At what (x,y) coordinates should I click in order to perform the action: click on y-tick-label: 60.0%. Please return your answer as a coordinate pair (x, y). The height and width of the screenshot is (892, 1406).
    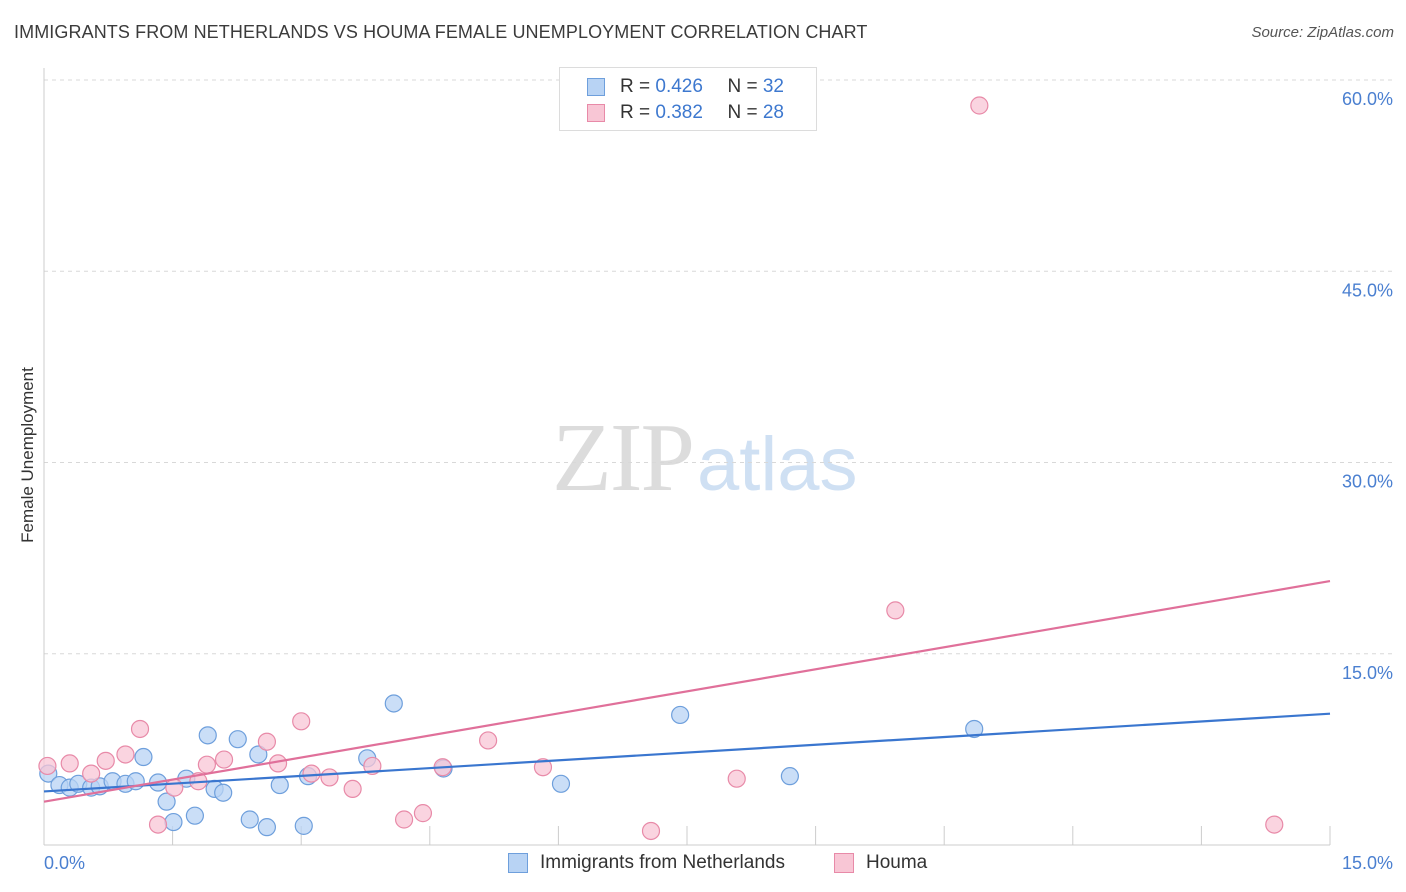
    Looking at the image, I should click on (1367, 99).